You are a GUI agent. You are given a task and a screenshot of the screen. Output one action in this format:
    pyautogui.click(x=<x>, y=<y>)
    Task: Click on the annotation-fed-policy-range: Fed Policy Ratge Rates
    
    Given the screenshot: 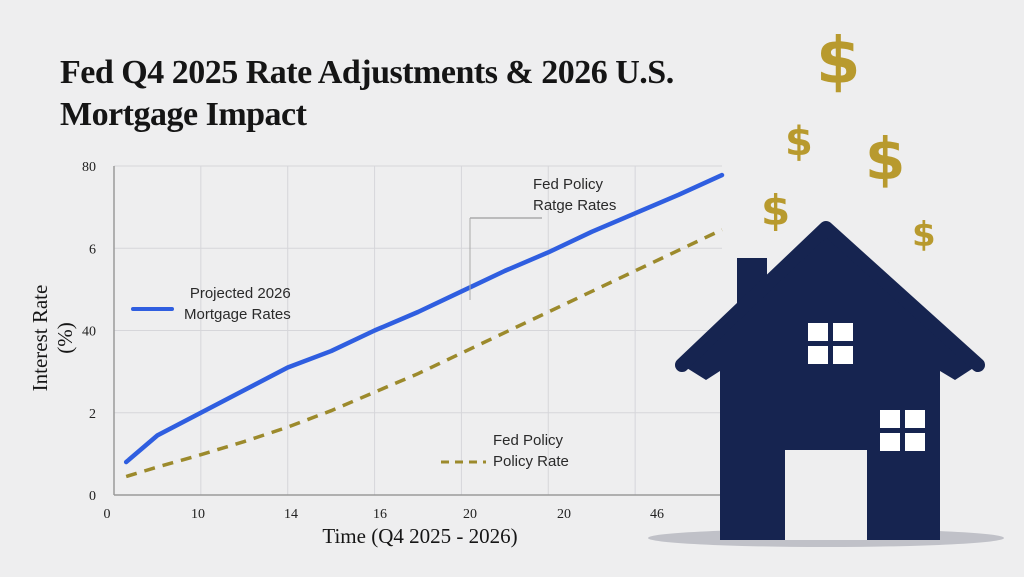 What is the action you would take?
    pyautogui.click(x=575, y=195)
    